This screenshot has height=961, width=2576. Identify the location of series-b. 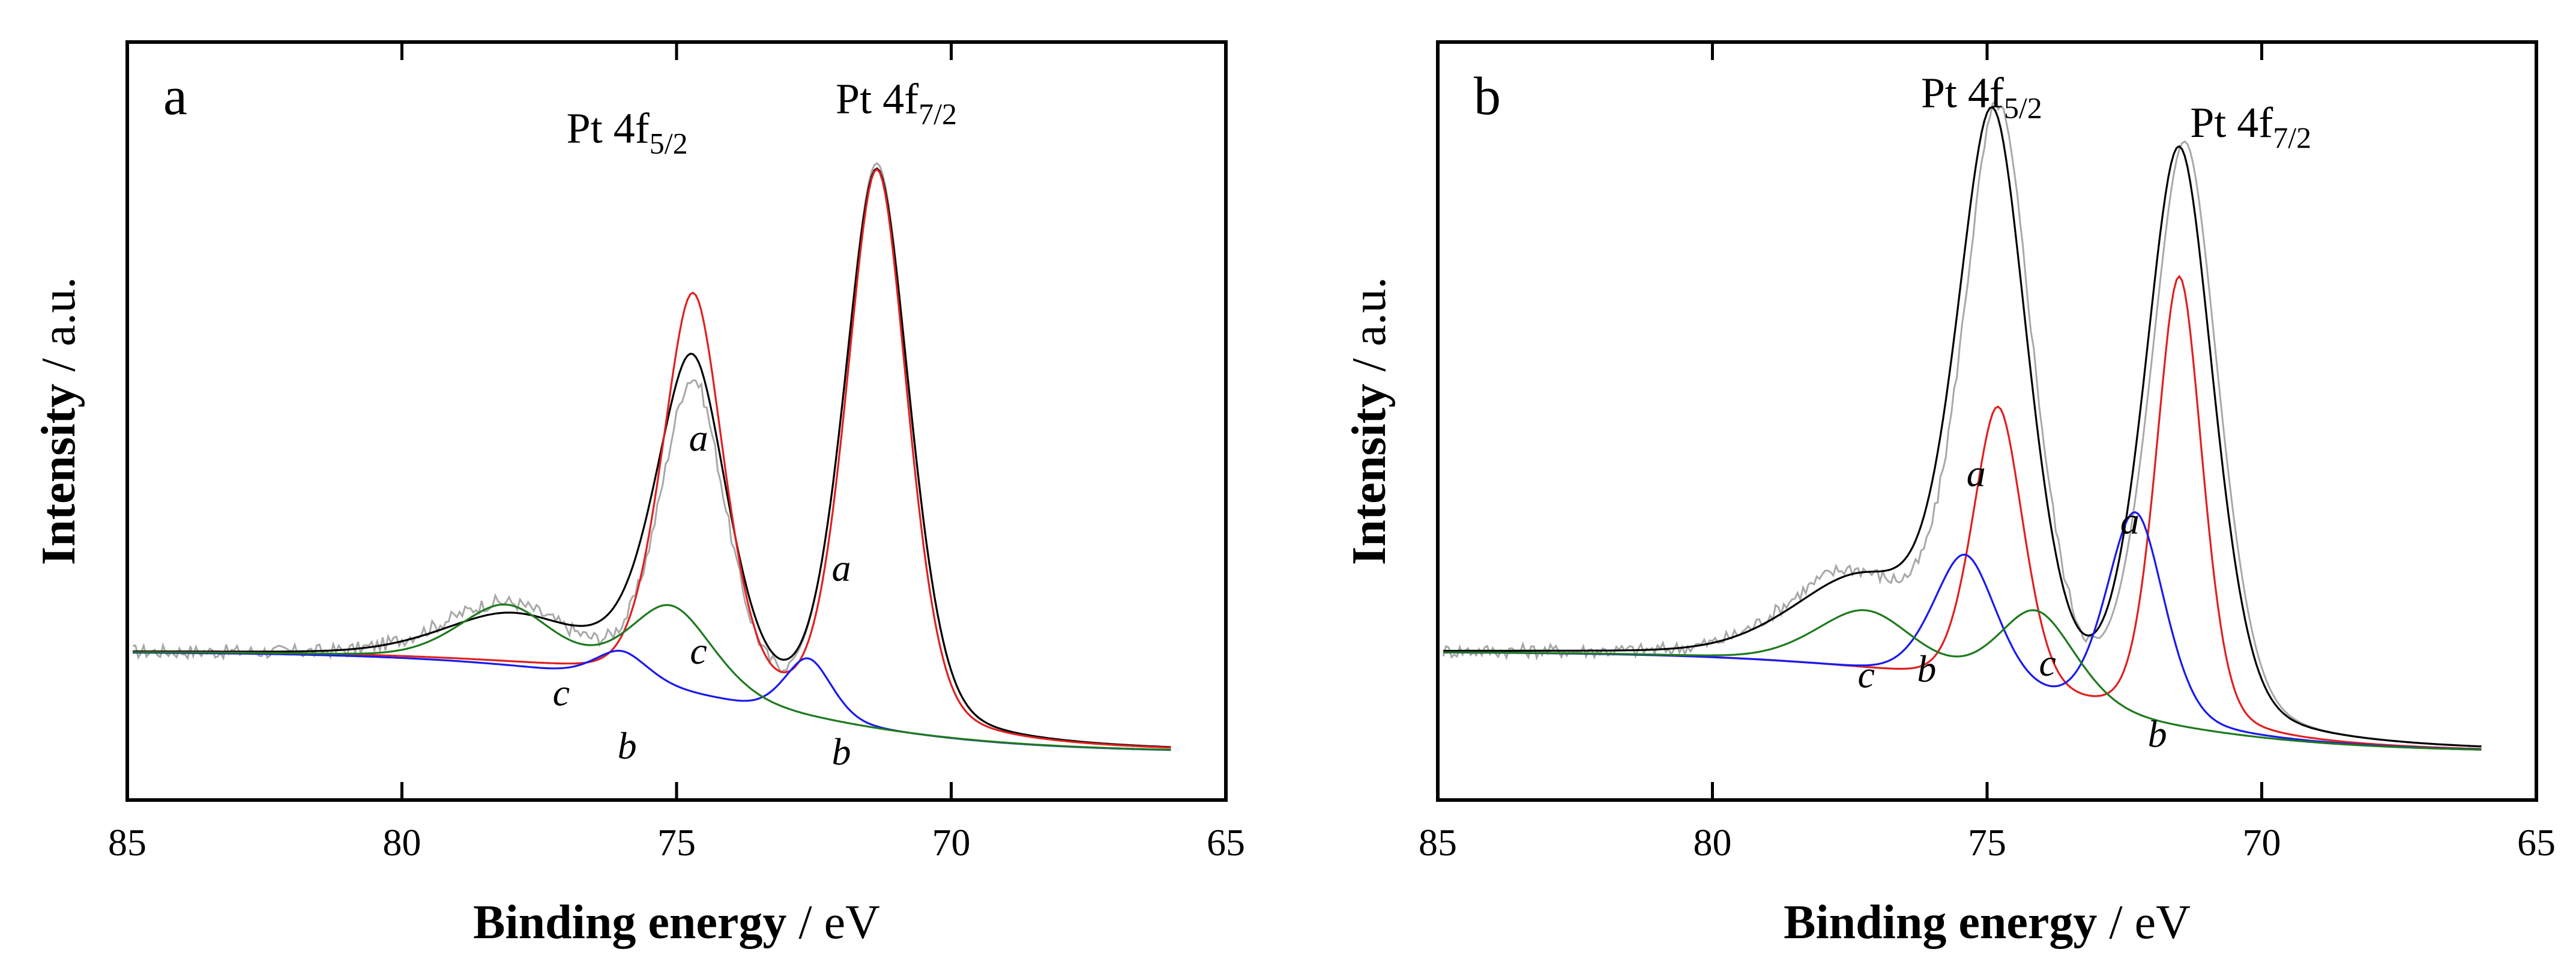
(1962, 631).